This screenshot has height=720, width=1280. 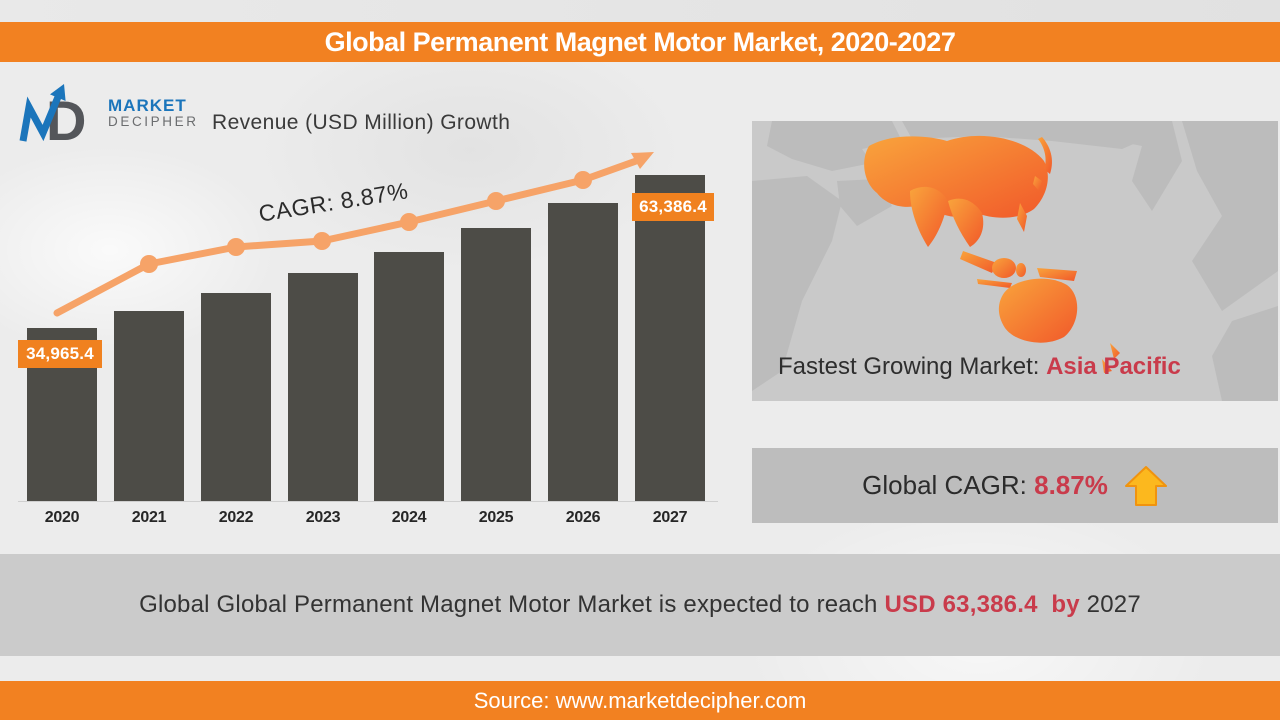 I want to click on bar-2023, so click(x=323, y=387).